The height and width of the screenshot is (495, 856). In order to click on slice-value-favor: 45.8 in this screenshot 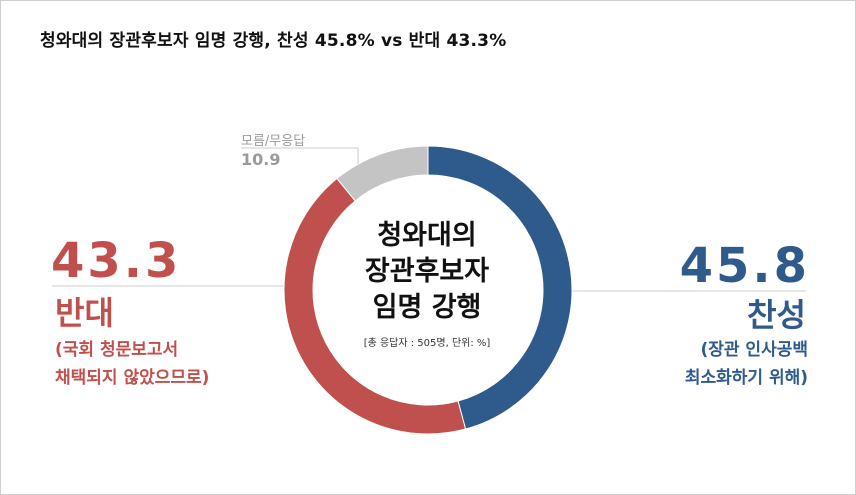, I will do `click(744, 266)`.